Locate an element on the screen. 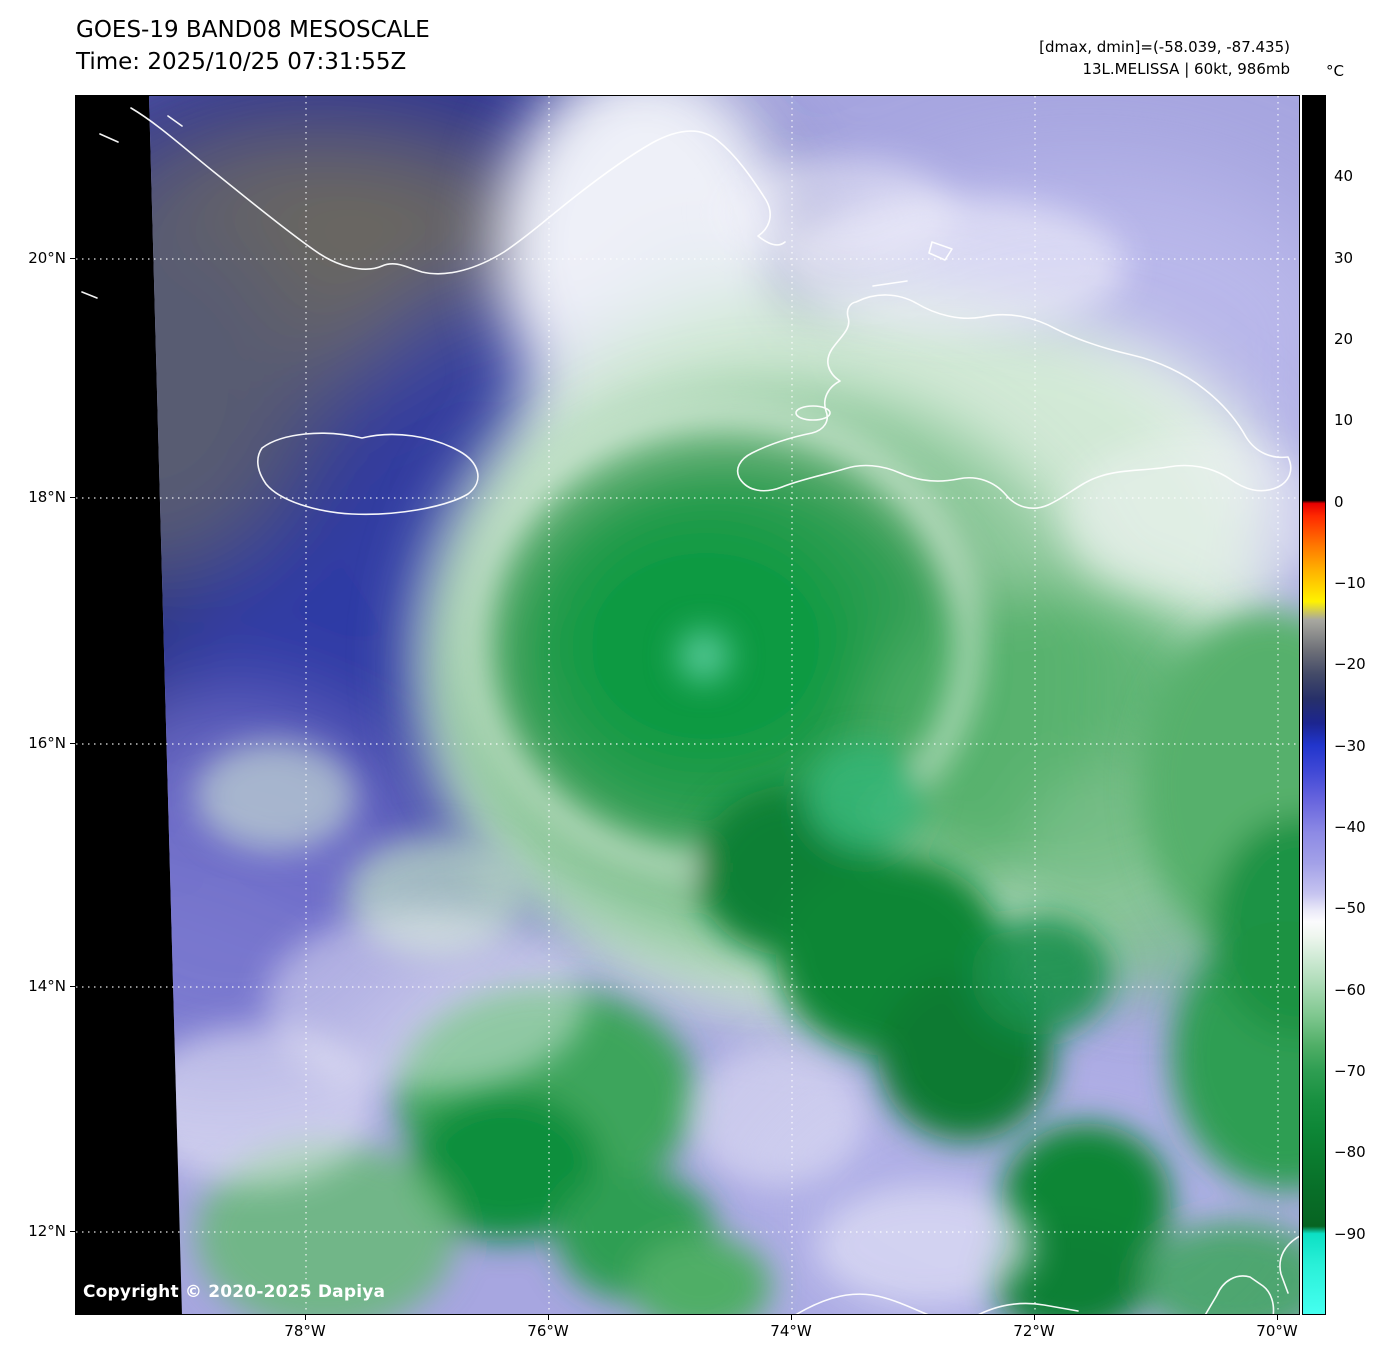  figure-title: GOES-19 BAND08 MESOSCALE is located at coordinates (253, 30).